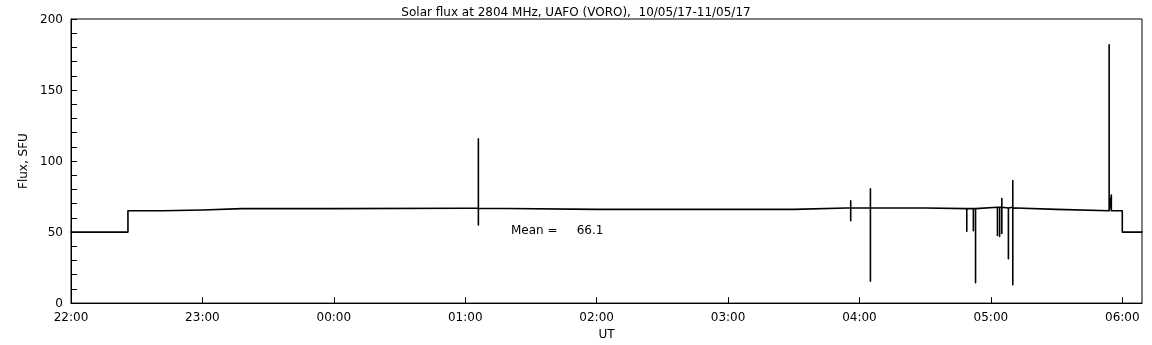 This screenshot has height=345, width=1152. What do you see at coordinates (334, 317) in the screenshot?
I see `x-tick-label: 00:00` at bounding box center [334, 317].